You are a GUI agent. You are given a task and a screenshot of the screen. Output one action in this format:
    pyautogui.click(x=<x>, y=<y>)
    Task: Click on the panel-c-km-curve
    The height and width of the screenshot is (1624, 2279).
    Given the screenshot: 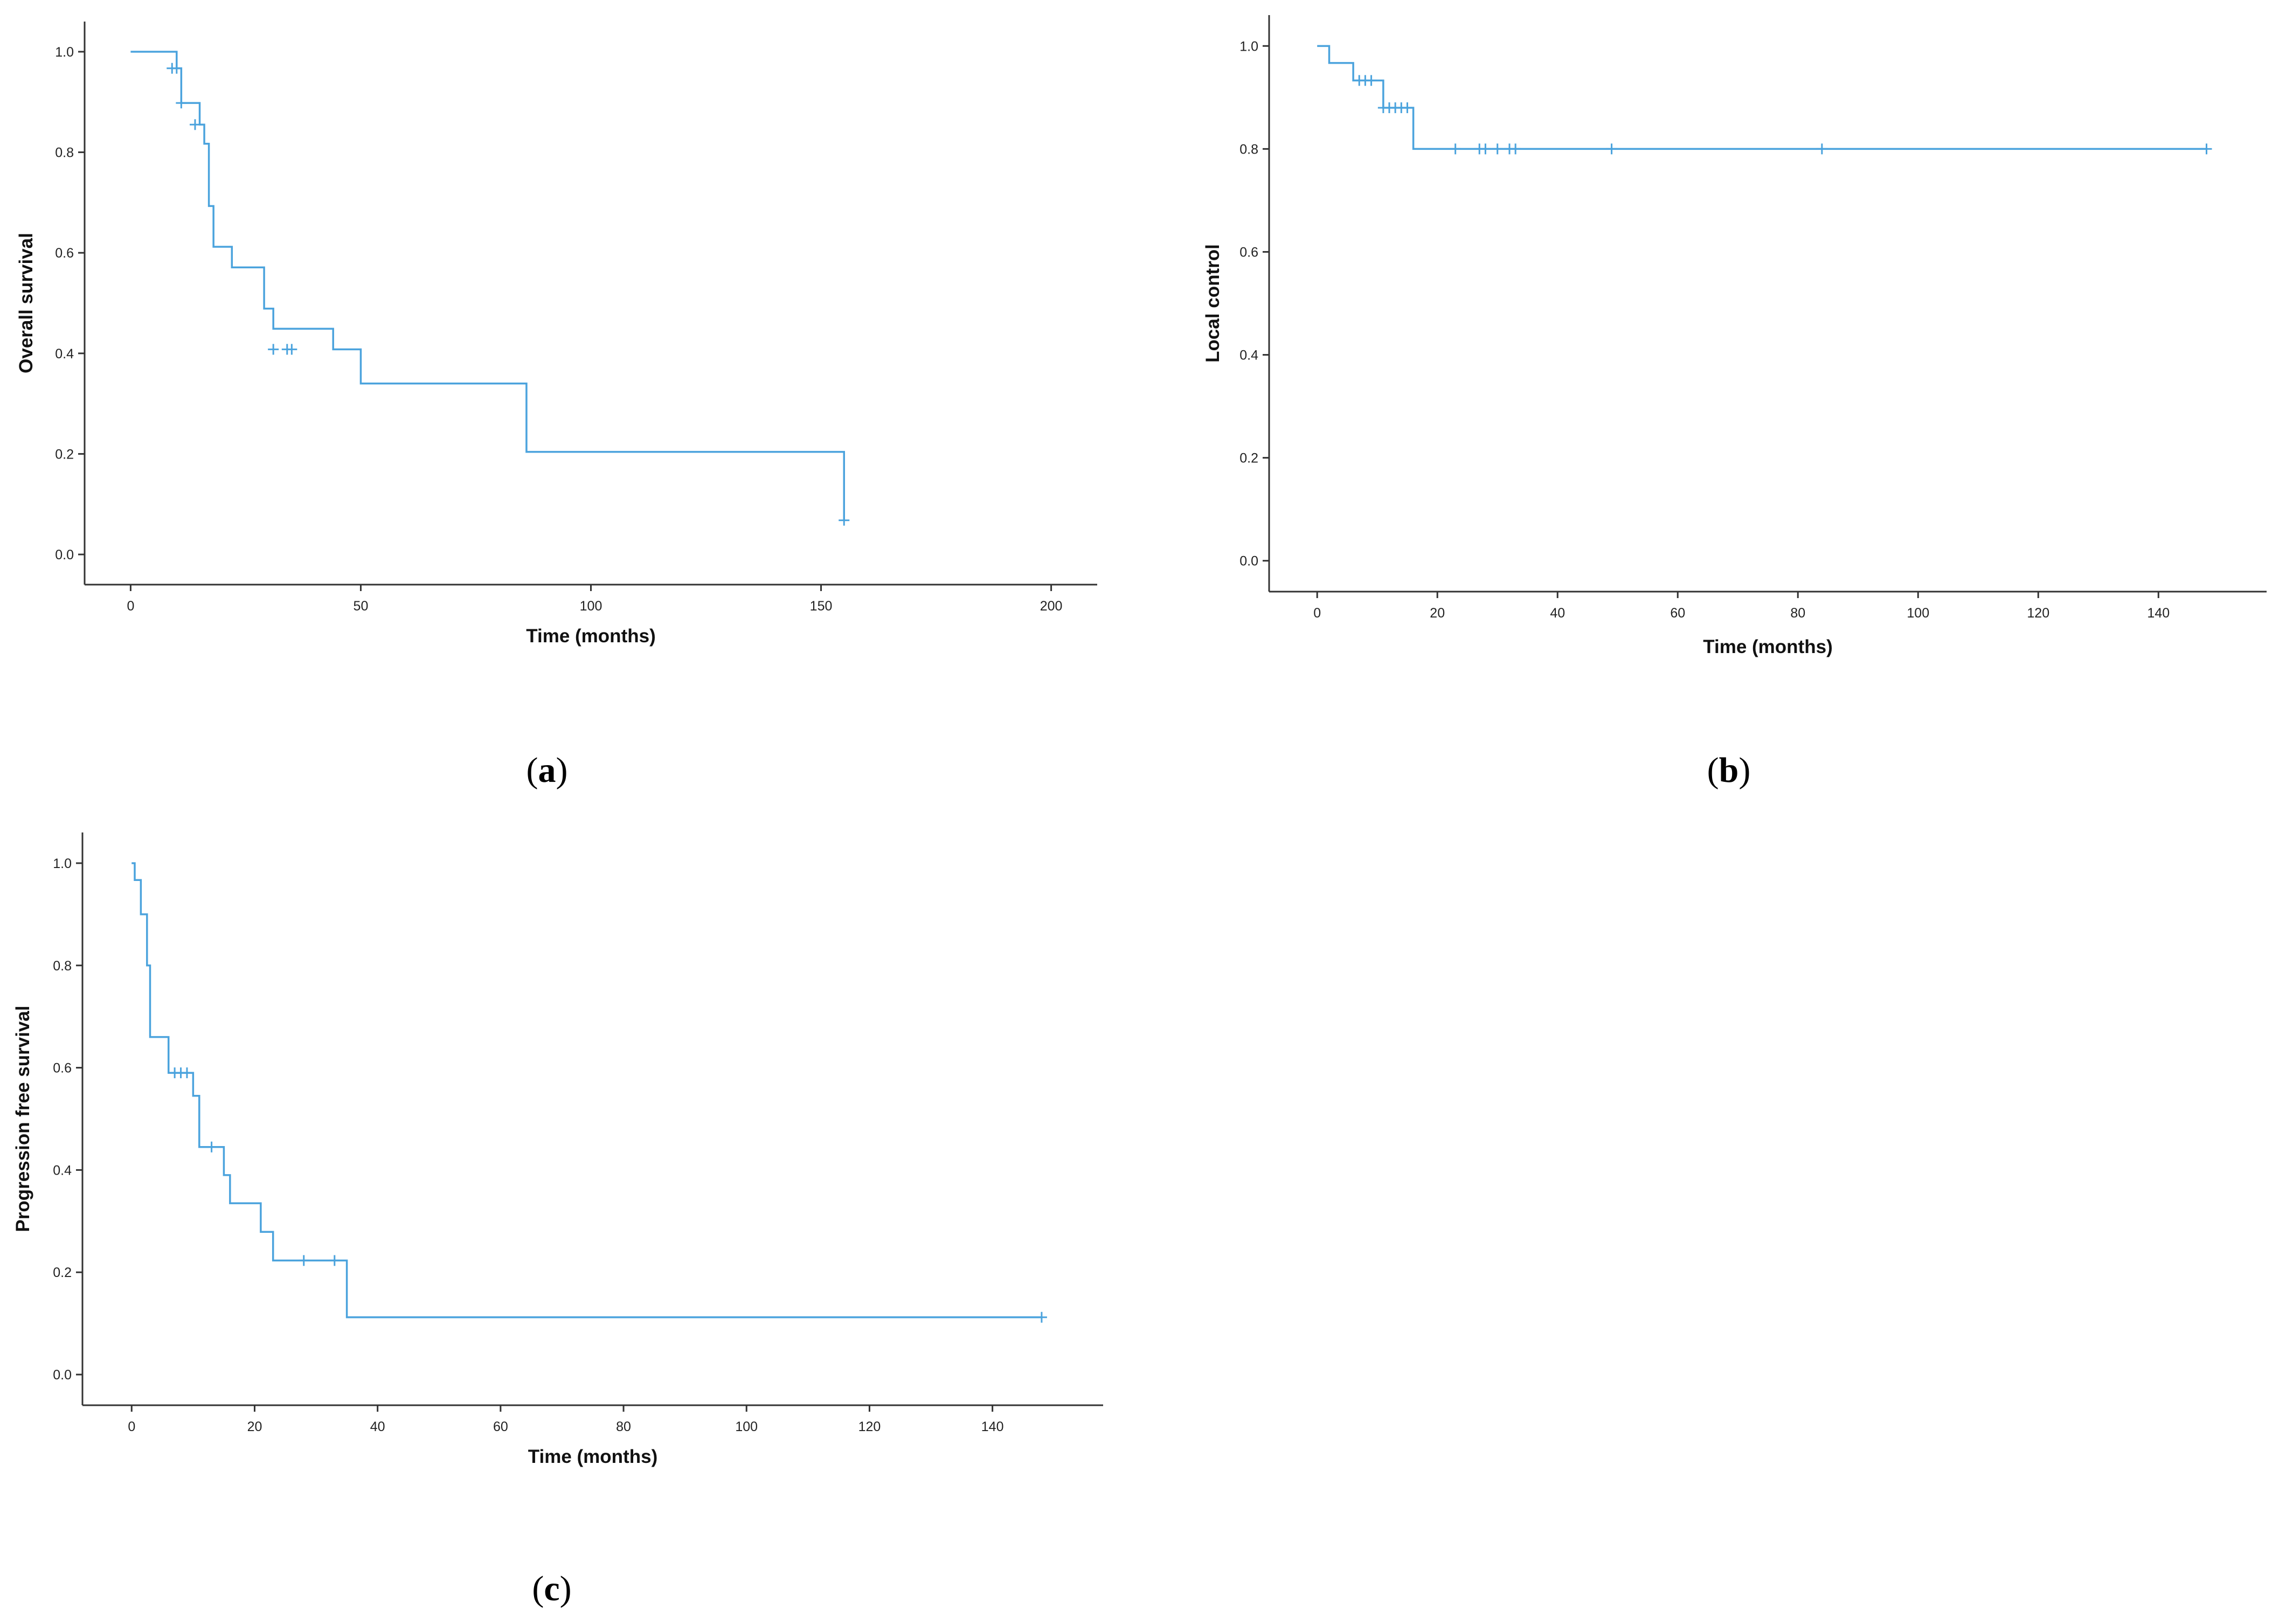 What is the action you would take?
    pyautogui.click(x=586, y=1090)
    